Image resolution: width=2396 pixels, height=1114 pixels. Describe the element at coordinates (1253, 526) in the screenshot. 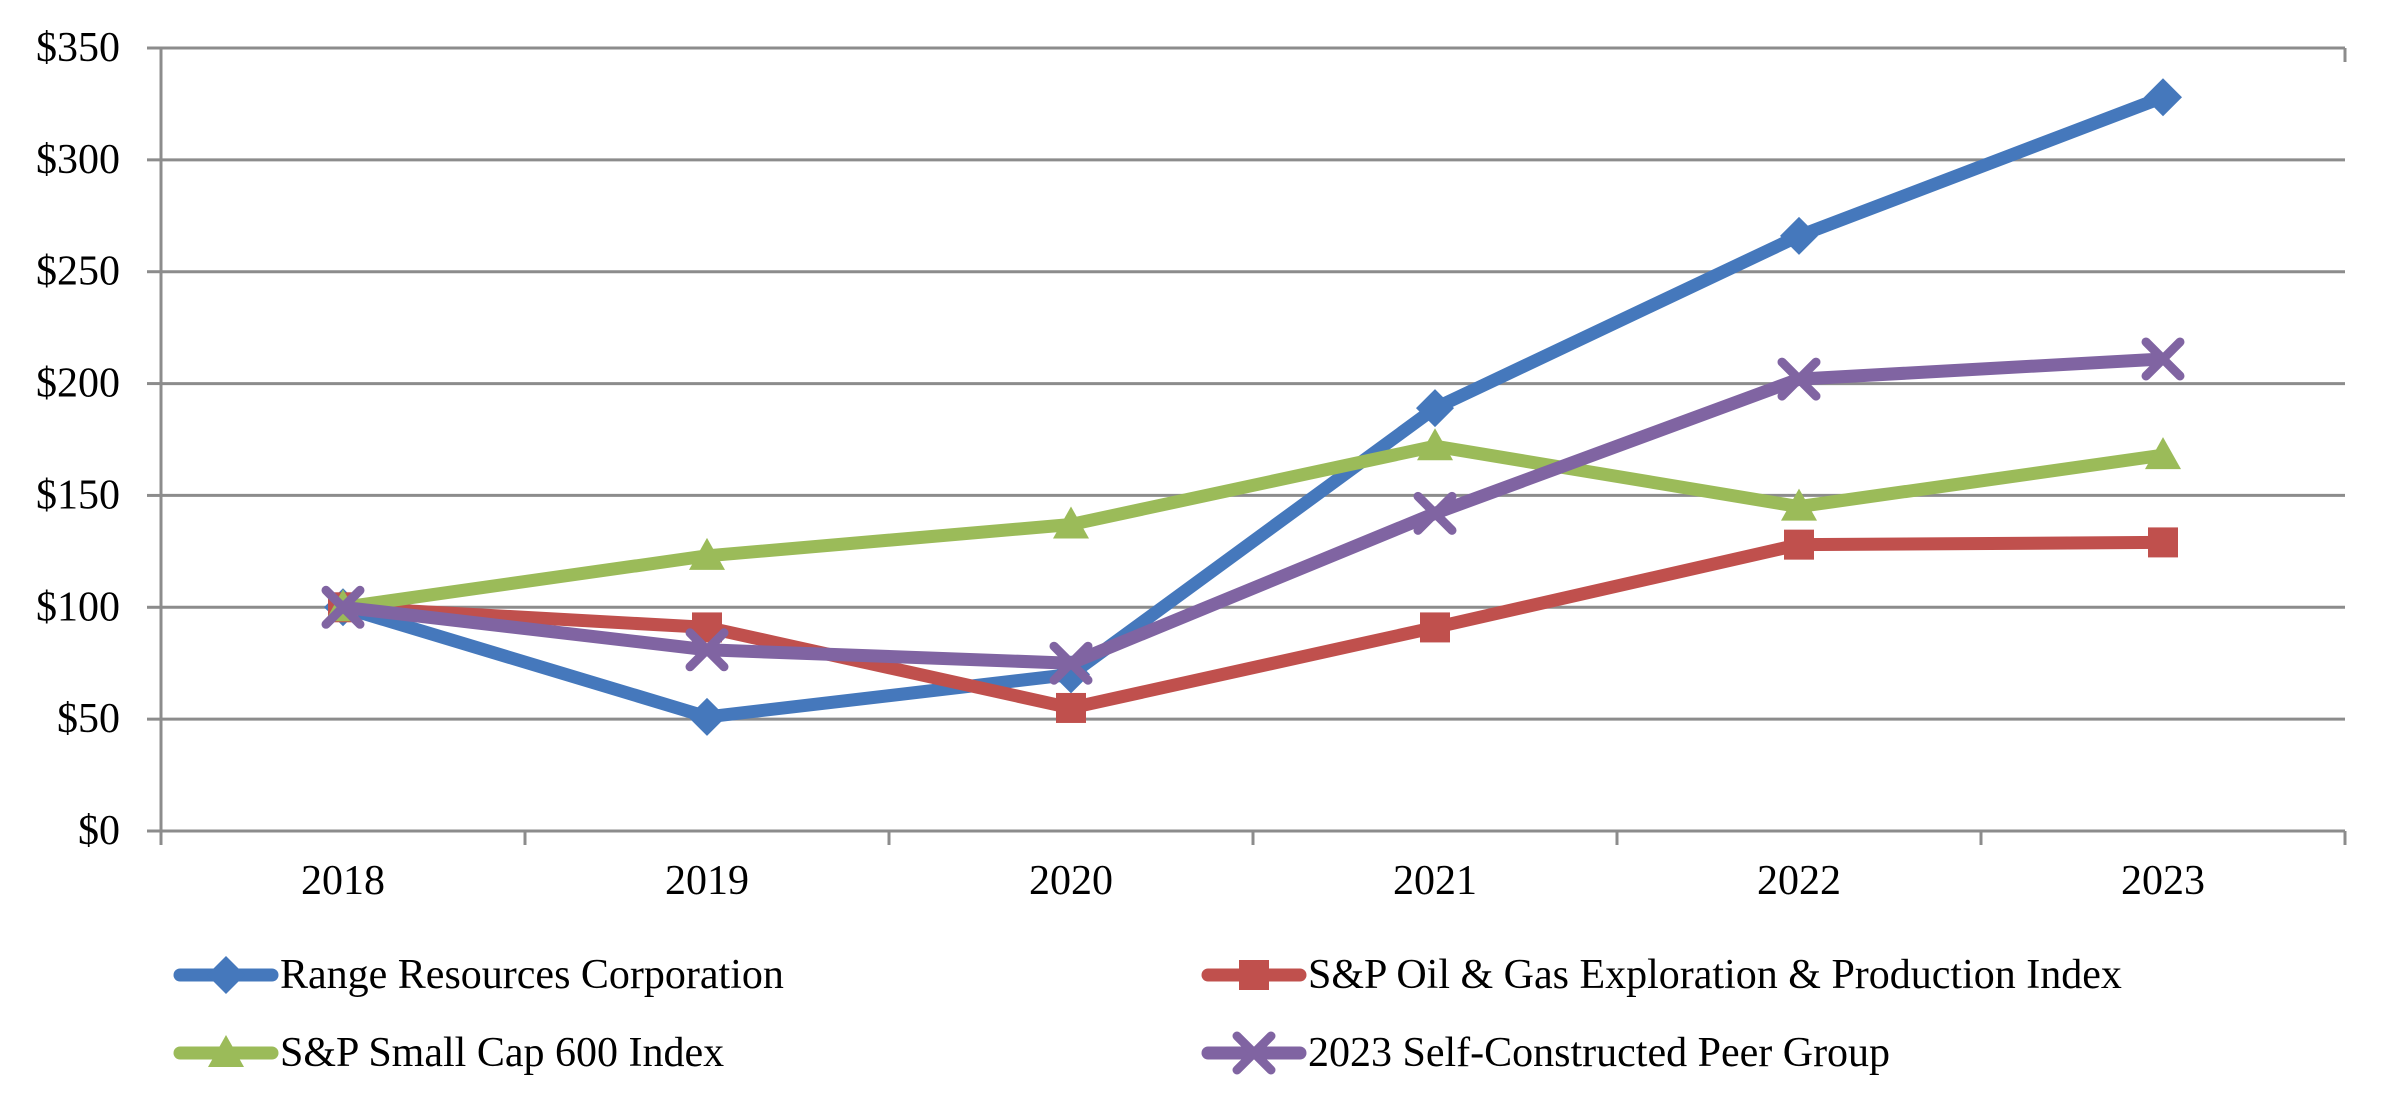

I see `series-line-s-p-small-cap-600-index` at that location.